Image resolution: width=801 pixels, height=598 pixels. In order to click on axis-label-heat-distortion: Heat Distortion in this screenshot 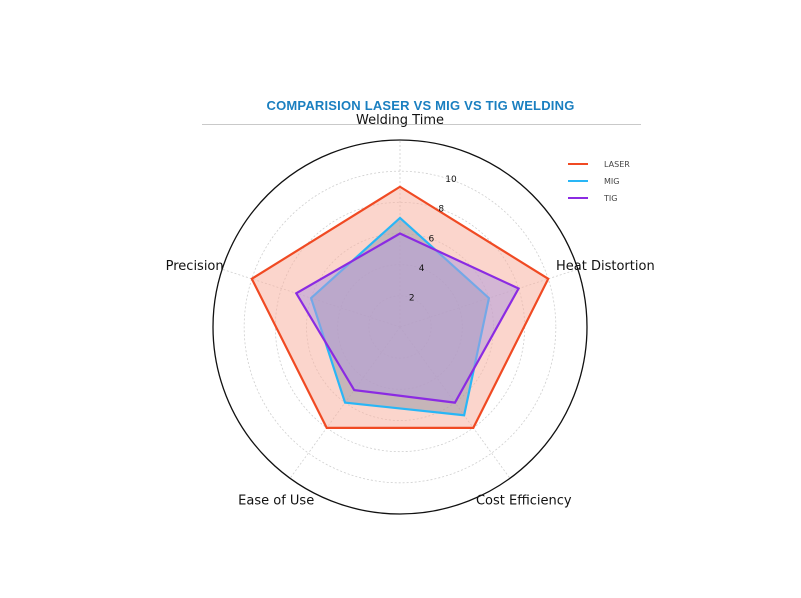, I will do `click(605, 266)`.